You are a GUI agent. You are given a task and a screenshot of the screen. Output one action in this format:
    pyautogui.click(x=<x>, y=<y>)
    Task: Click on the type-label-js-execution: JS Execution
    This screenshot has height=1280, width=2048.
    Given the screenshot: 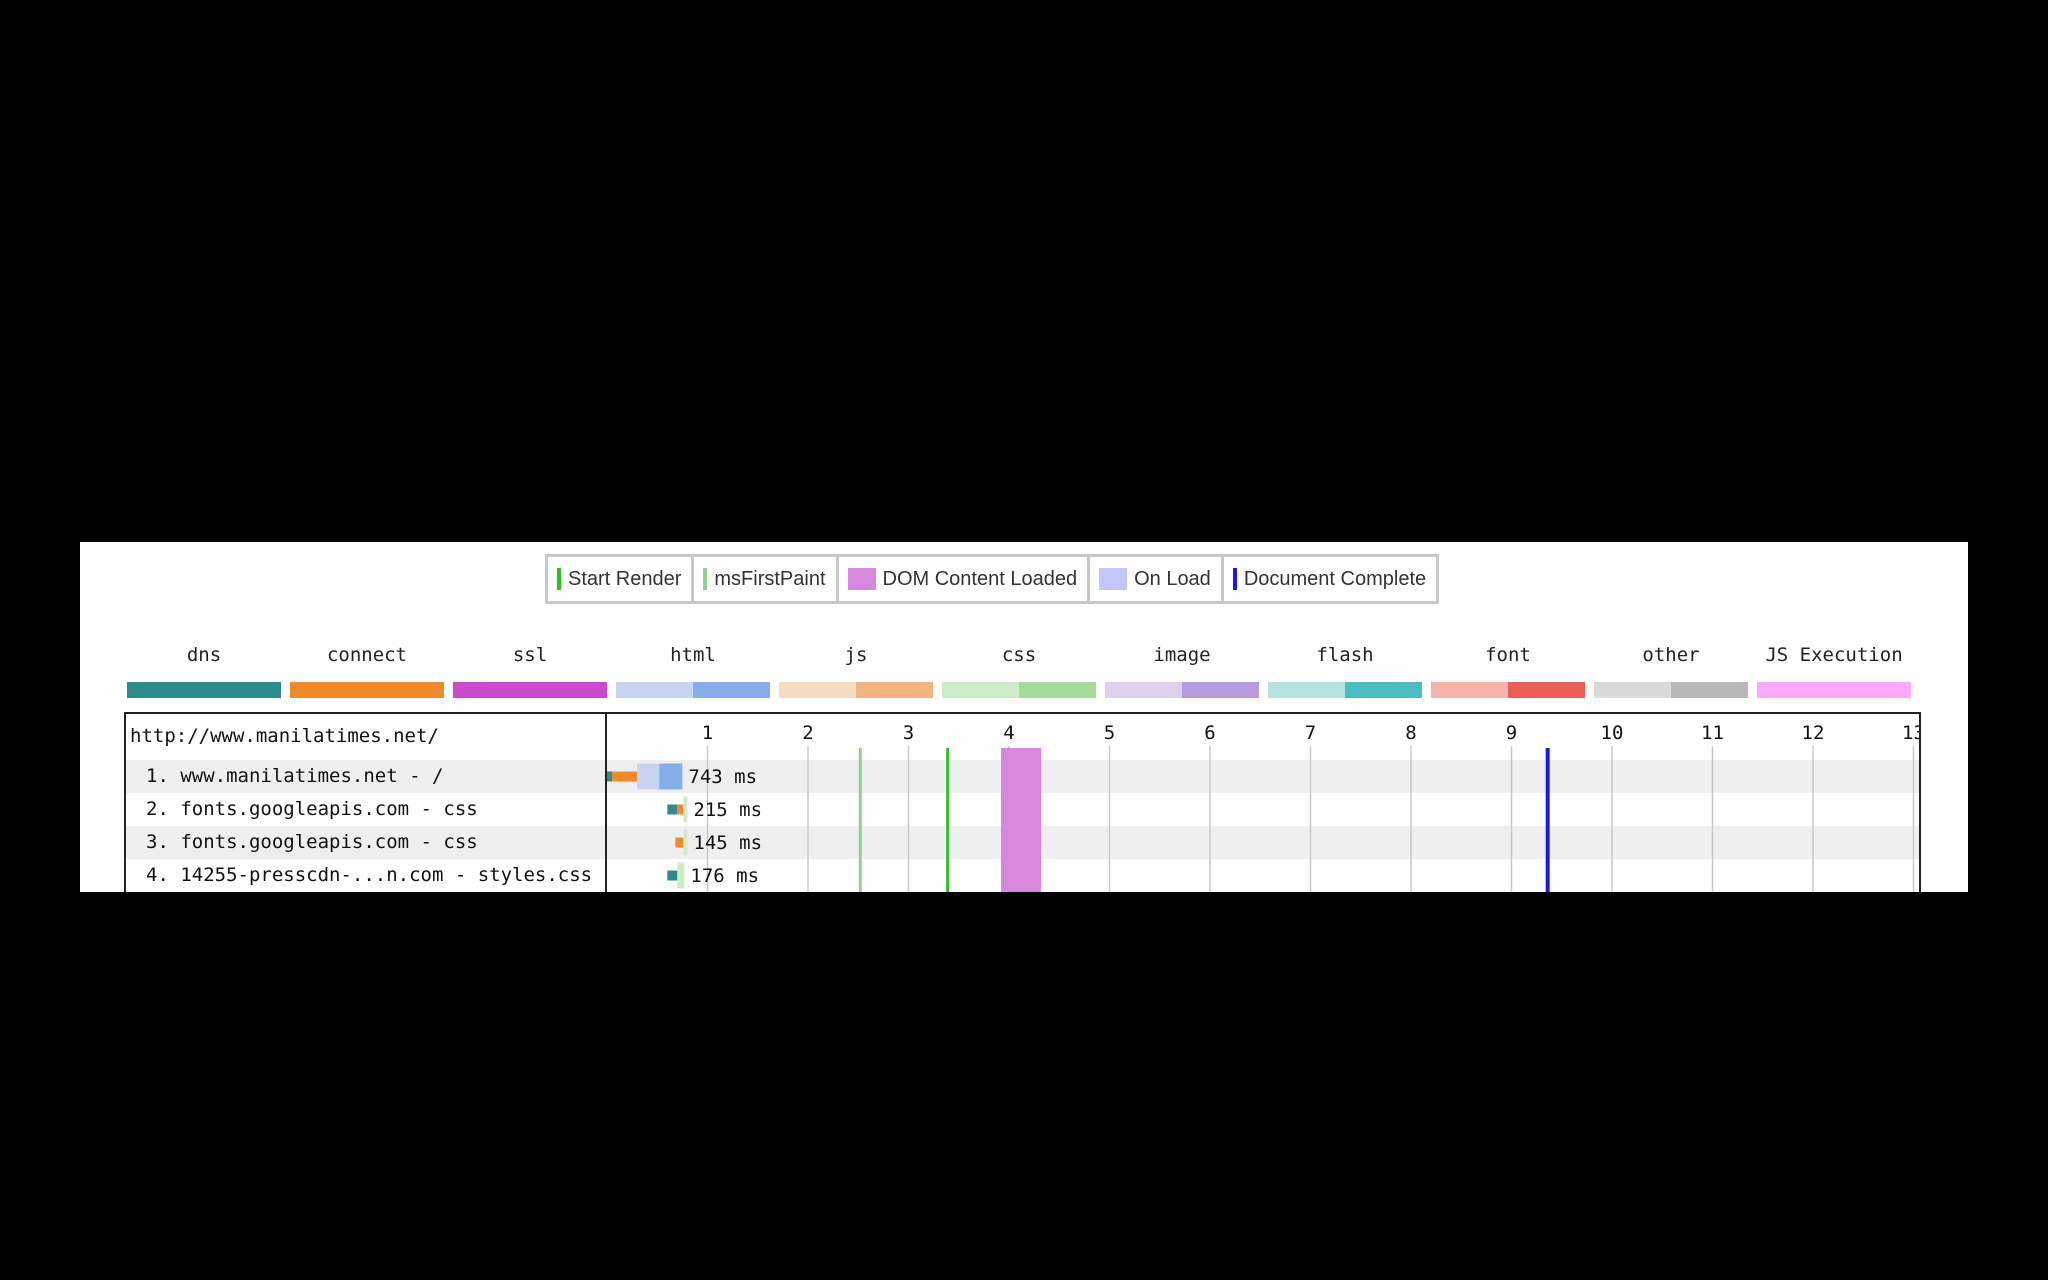 What is the action you would take?
    pyautogui.click(x=1834, y=655)
    